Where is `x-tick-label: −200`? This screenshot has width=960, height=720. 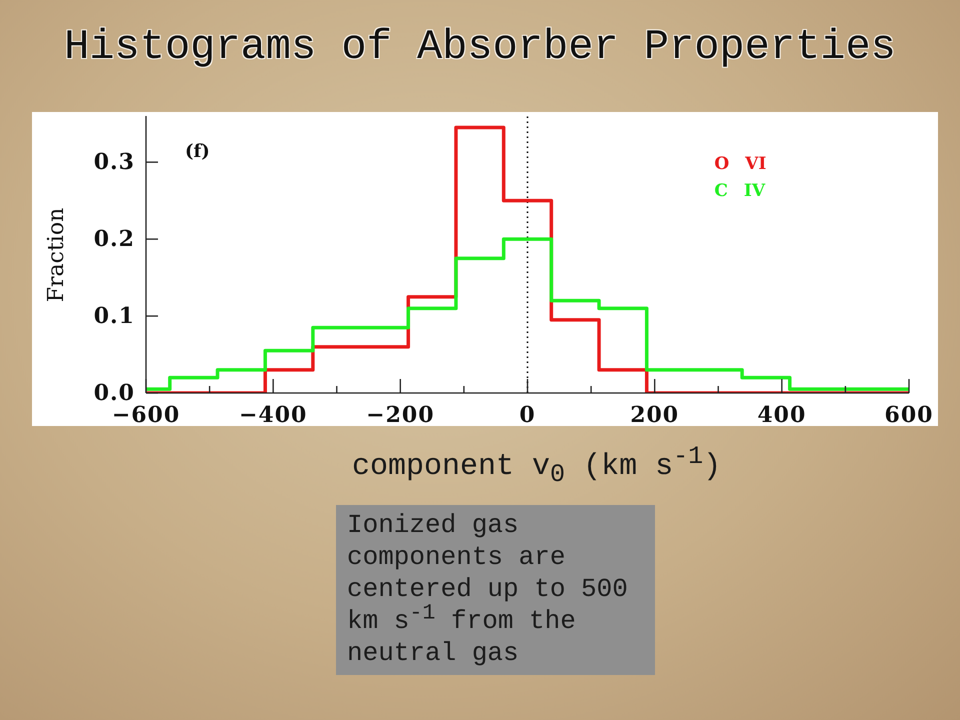 x-tick-label: −200 is located at coordinates (400, 415).